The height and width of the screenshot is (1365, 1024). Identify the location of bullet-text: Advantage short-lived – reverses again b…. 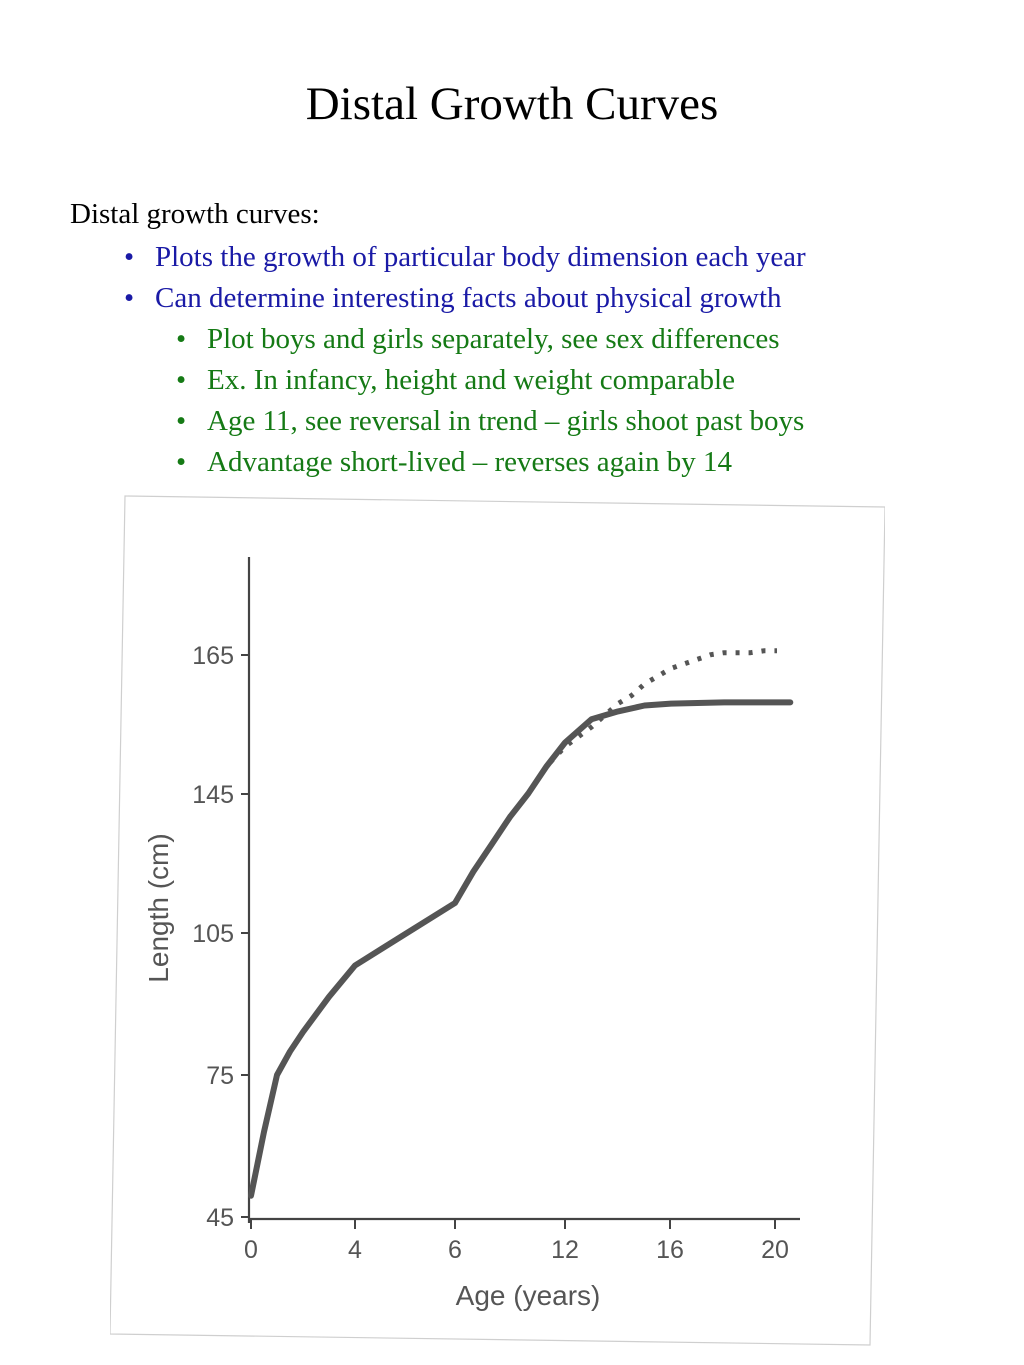
(470, 462).